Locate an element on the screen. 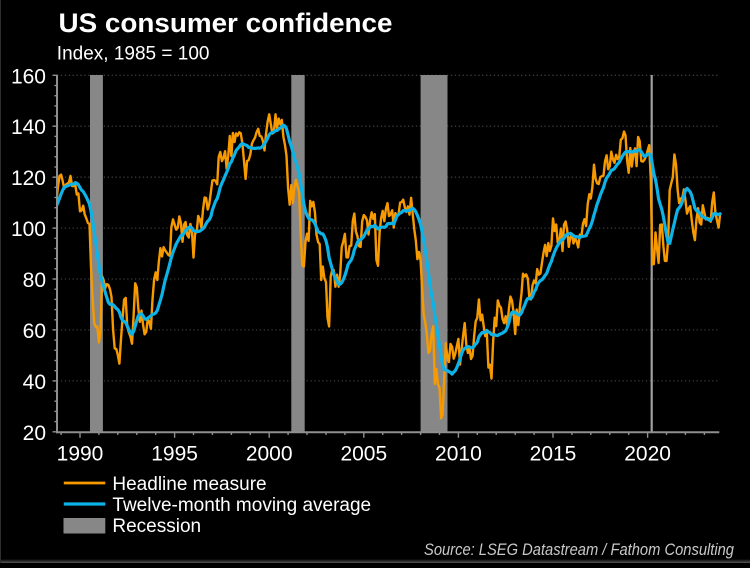 The width and height of the screenshot is (750, 568). svg-text: 100 is located at coordinates (28, 229).